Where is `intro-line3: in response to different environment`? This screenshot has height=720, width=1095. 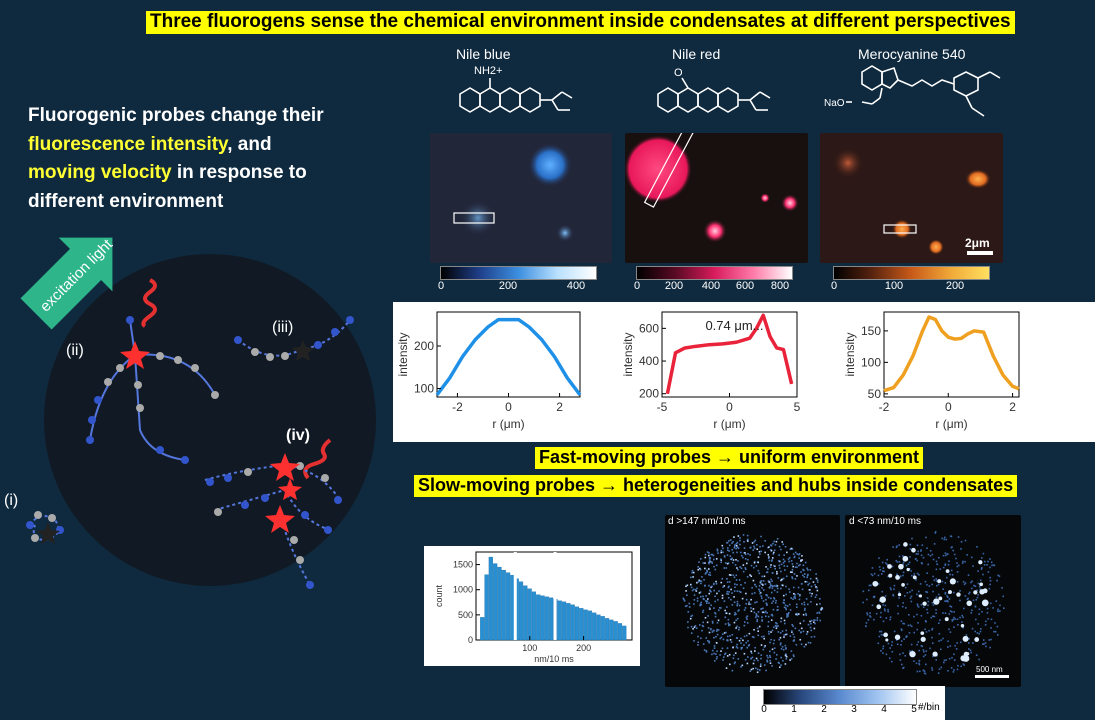
intro-line3: in response to different environment is located at coordinates (167, 187).